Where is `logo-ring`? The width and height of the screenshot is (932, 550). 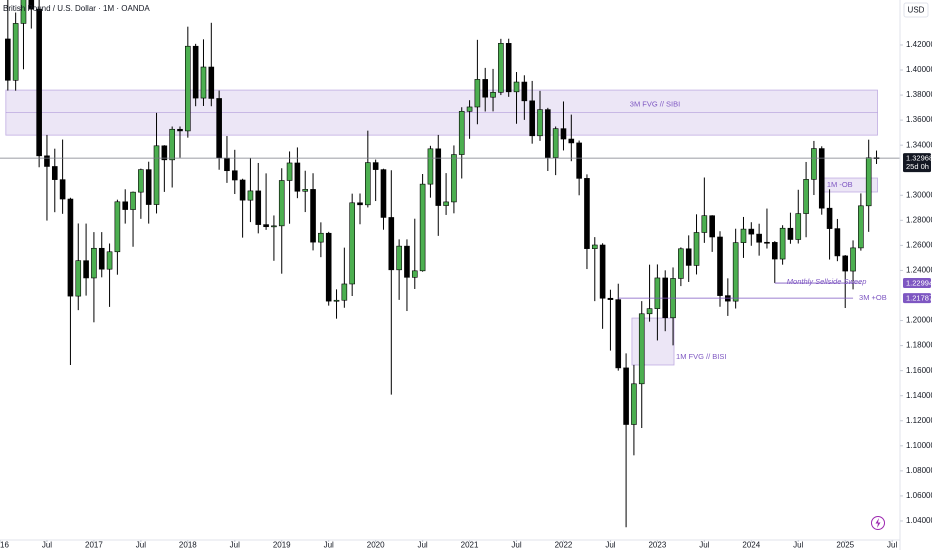
logo-ring is located at coordinates (878, 523).